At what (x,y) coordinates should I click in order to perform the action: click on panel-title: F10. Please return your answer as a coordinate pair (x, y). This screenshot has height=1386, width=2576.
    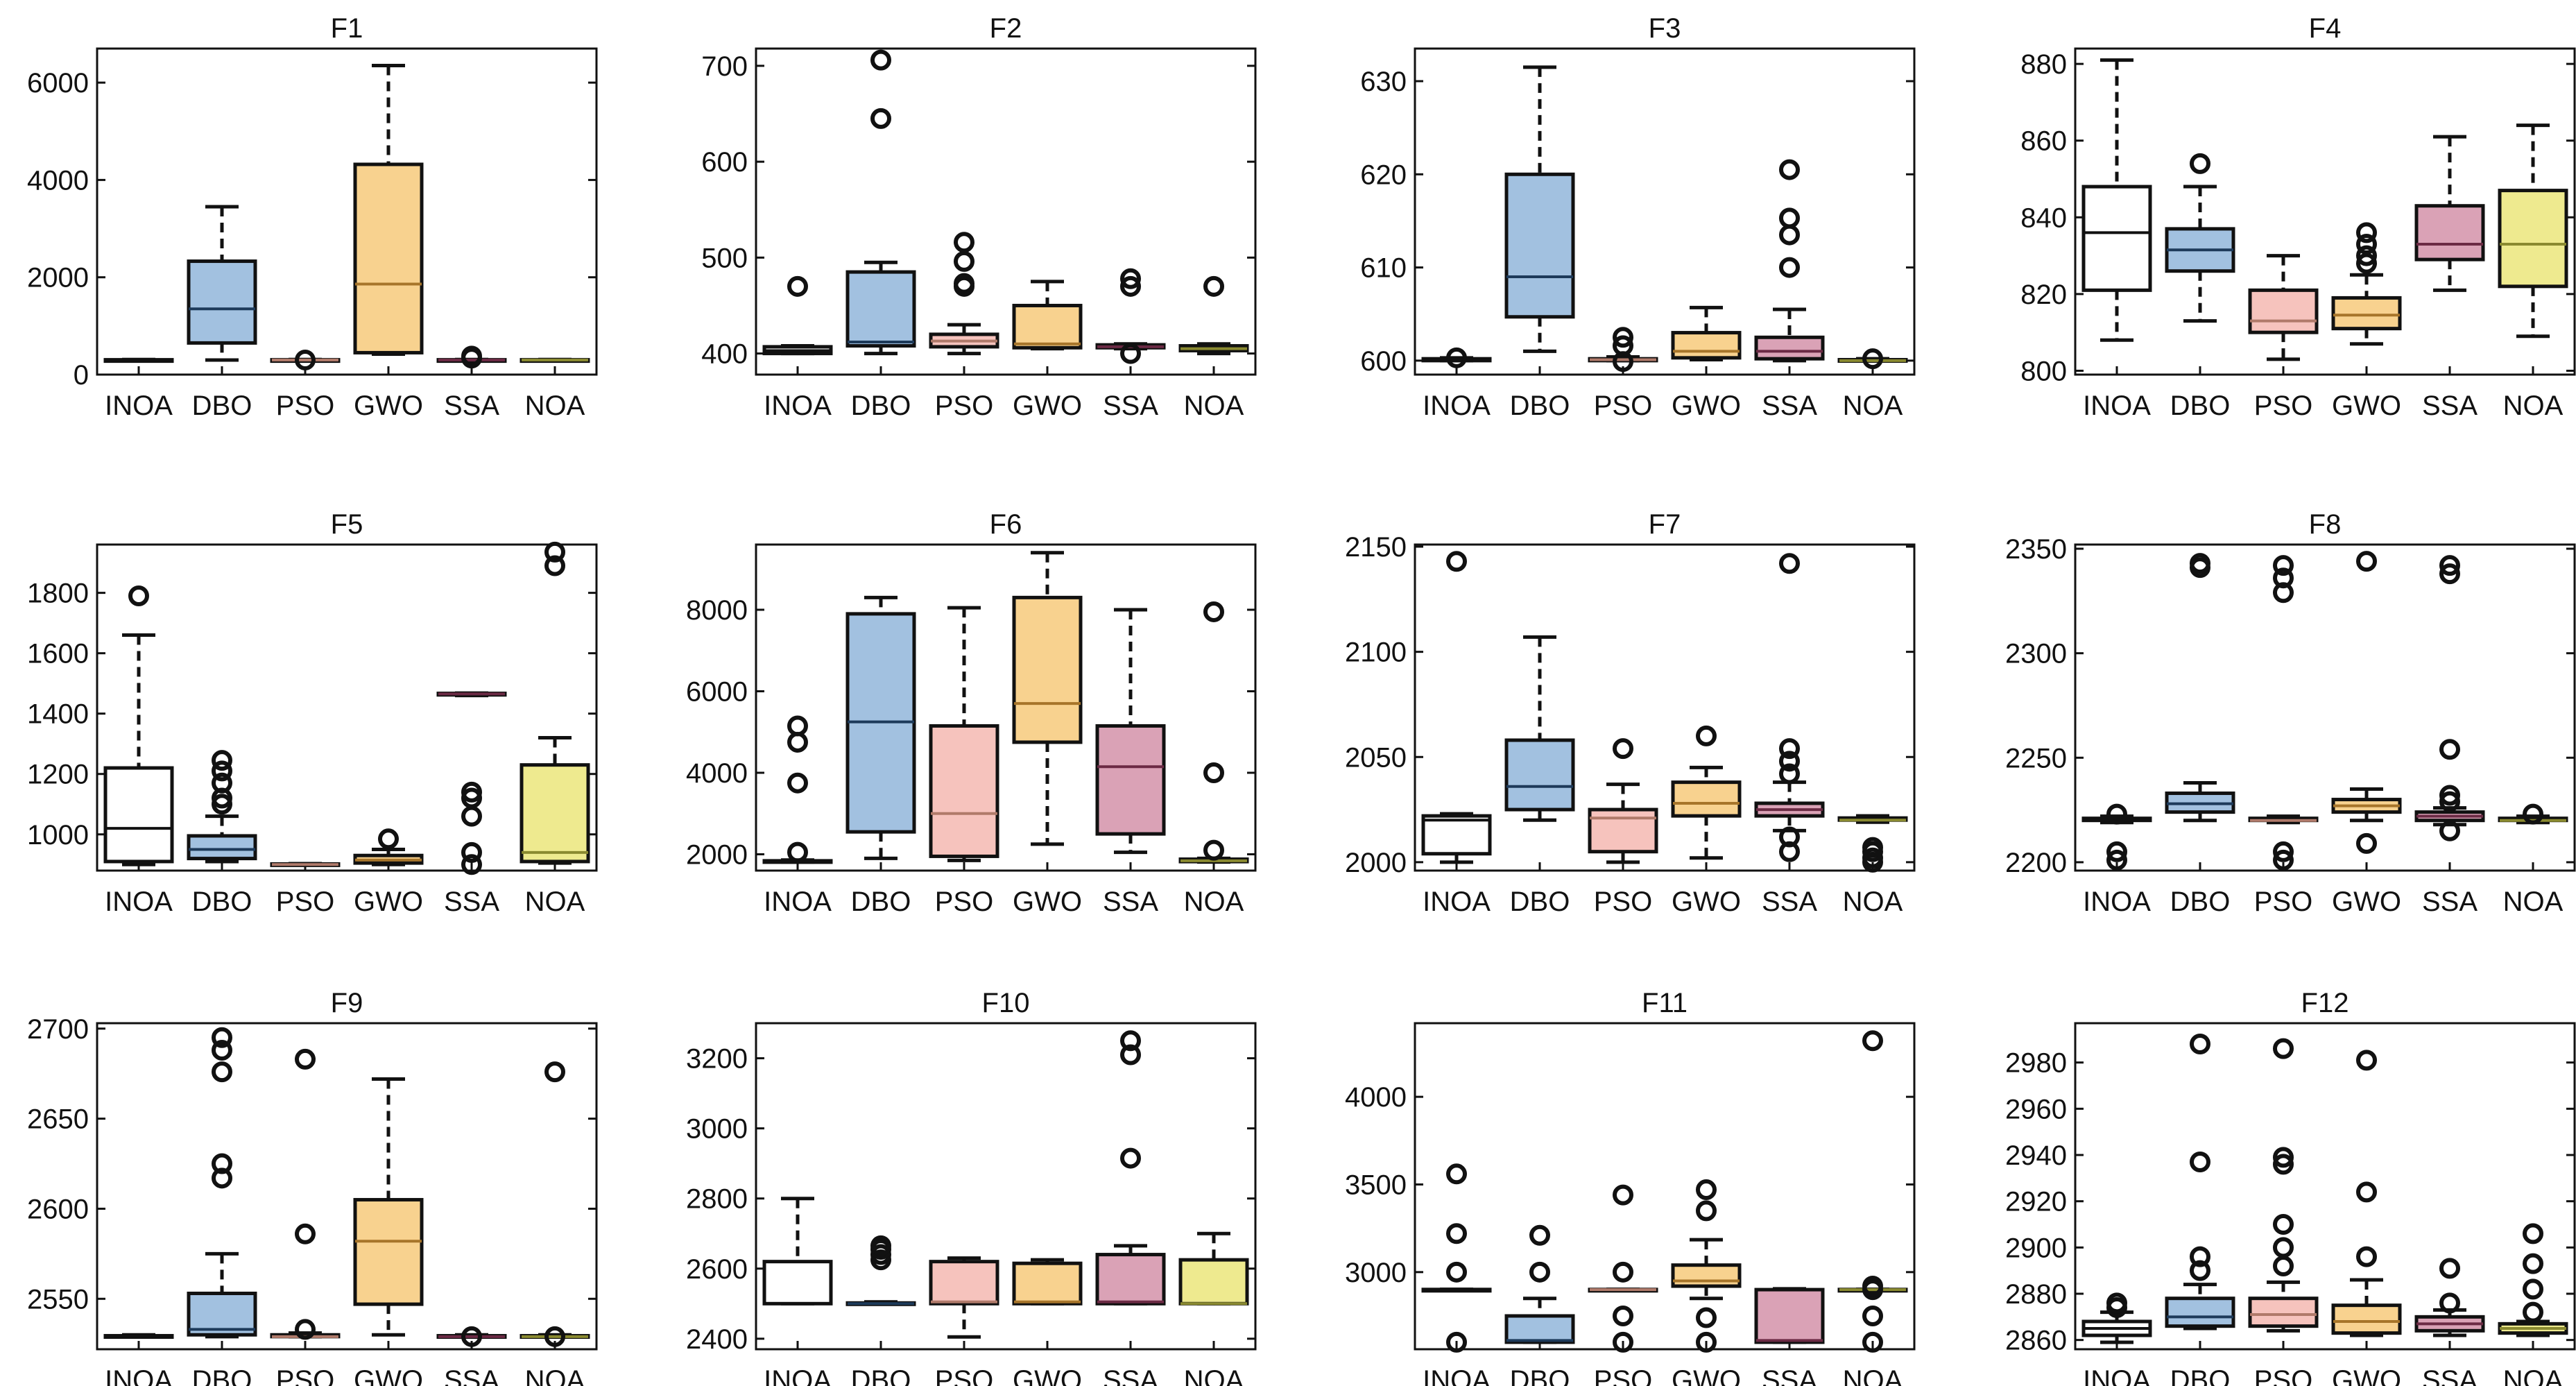
    Looking at the image, I should click on (1006, 1003).